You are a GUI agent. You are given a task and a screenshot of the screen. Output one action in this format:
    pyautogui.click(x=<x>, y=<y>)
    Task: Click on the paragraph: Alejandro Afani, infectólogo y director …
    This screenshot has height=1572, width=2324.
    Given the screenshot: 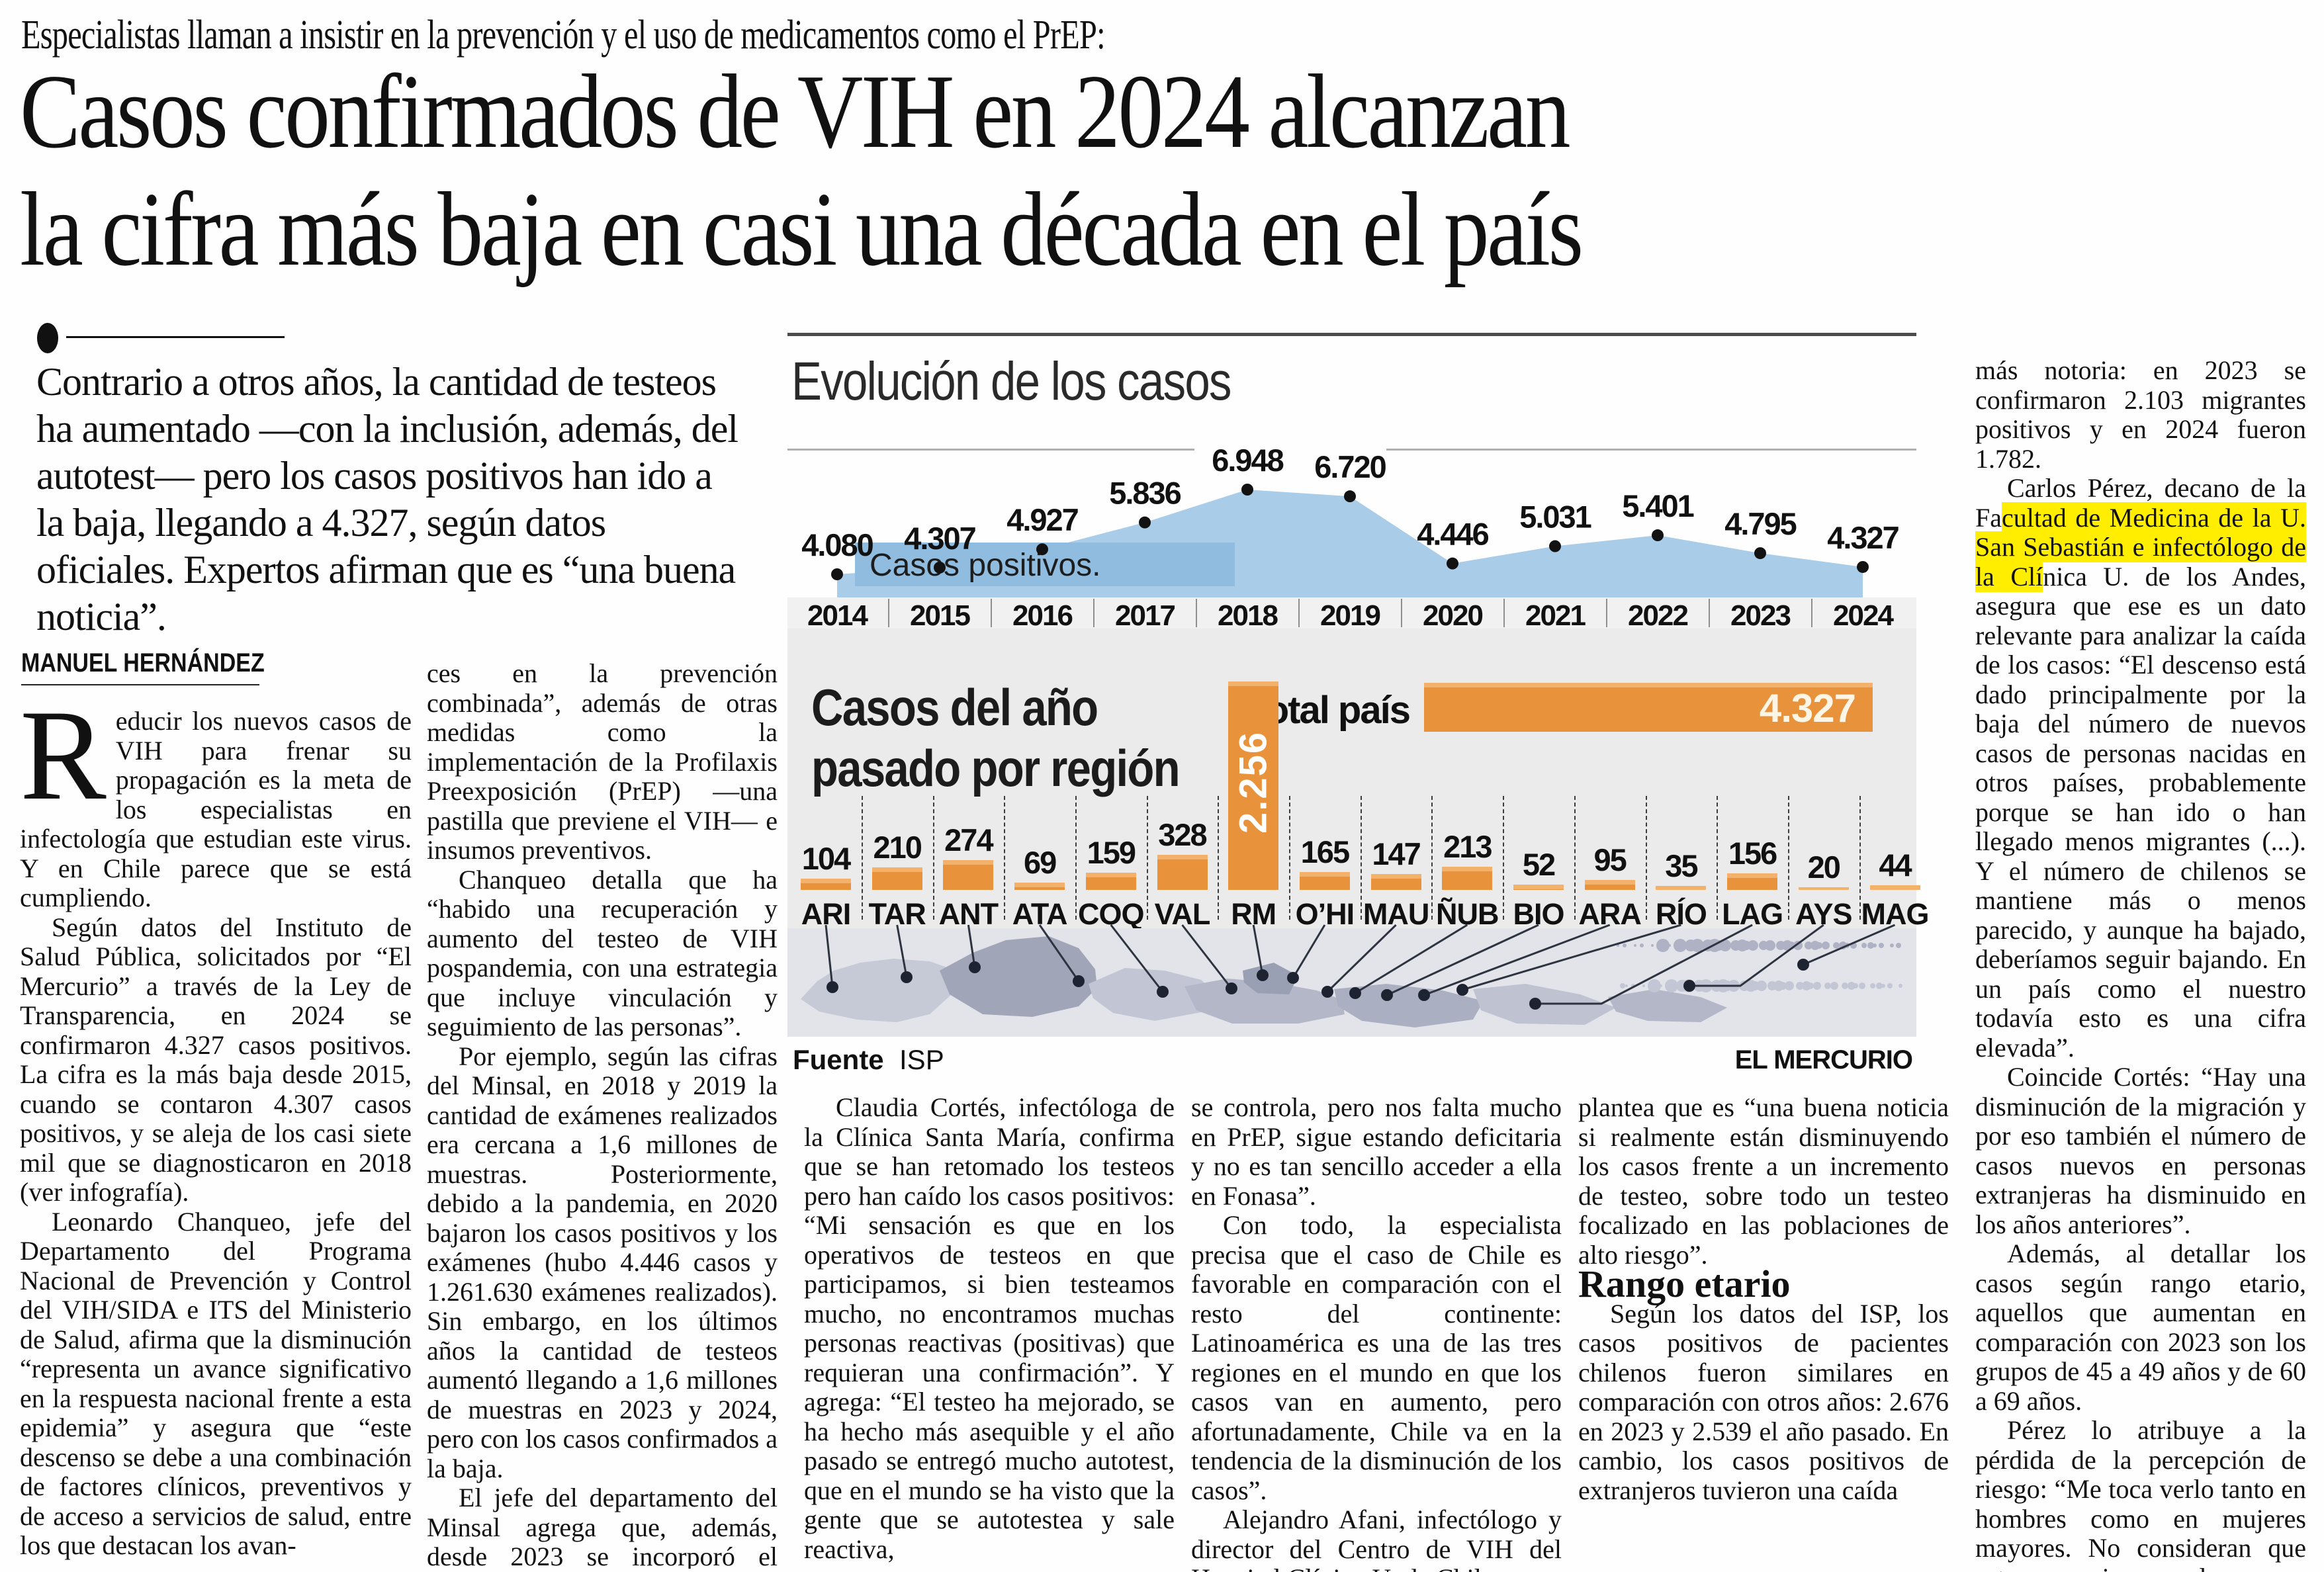 What is the action you would take?
    pyautogui.click(x=1376, y=1539)
    